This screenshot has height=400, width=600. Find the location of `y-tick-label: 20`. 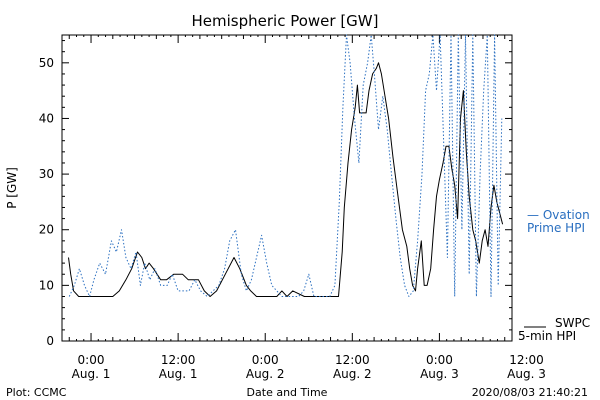

y-tick-label: 20 is located at coordinates (46, 230).